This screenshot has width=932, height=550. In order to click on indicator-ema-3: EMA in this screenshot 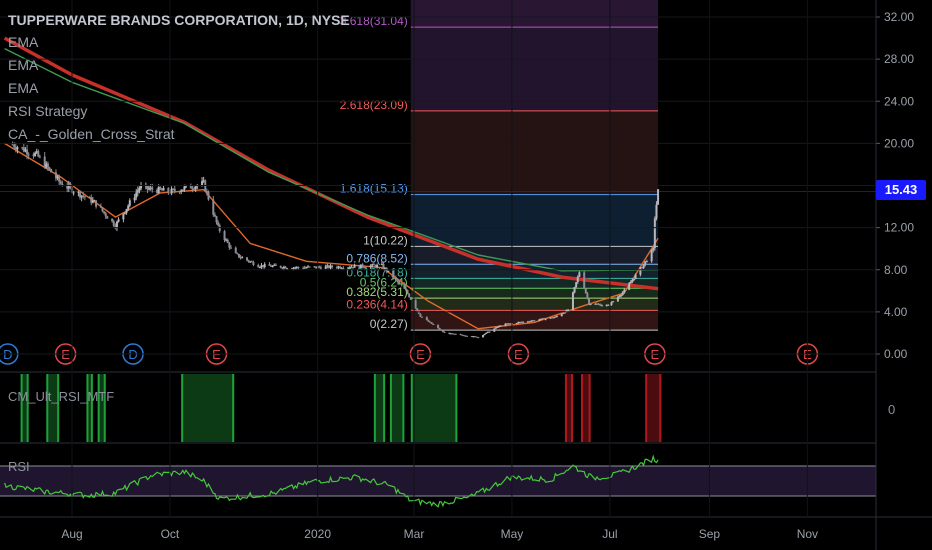, I will do `click(23, 88)`.